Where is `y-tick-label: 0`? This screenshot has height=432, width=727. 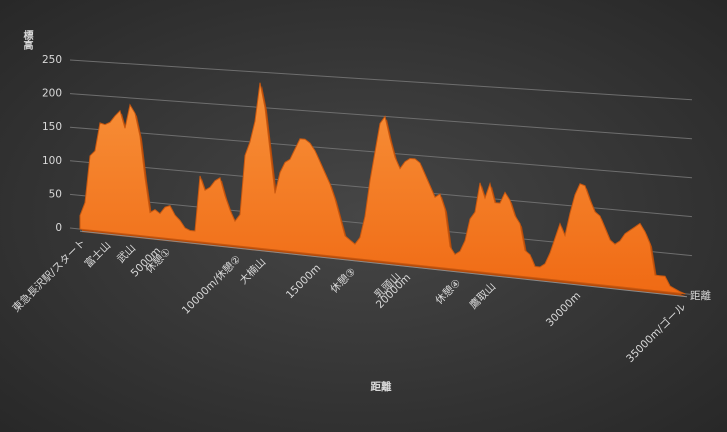 y-tick-label: 0 is located at coordinates (58, 228).